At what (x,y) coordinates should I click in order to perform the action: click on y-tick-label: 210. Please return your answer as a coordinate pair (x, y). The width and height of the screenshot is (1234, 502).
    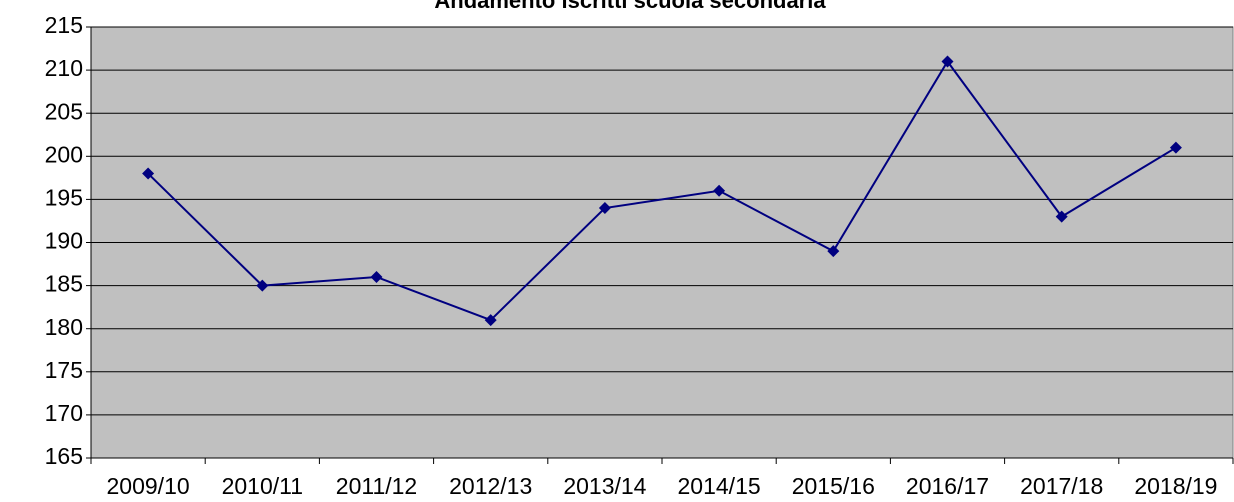
    Looking at the image, I should click on (64, 68).